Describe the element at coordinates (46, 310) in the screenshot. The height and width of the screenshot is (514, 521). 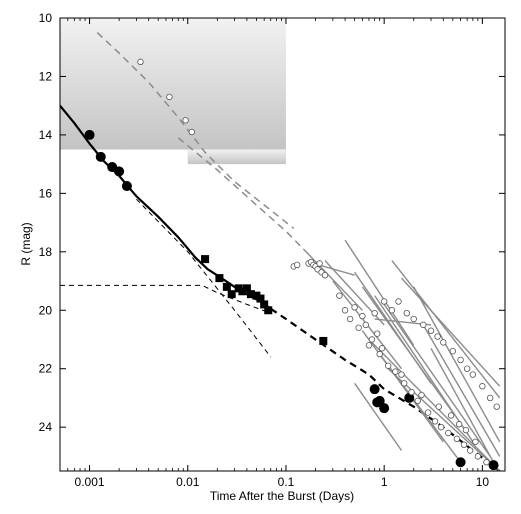
I see `y-tick-label: 20` at that location.